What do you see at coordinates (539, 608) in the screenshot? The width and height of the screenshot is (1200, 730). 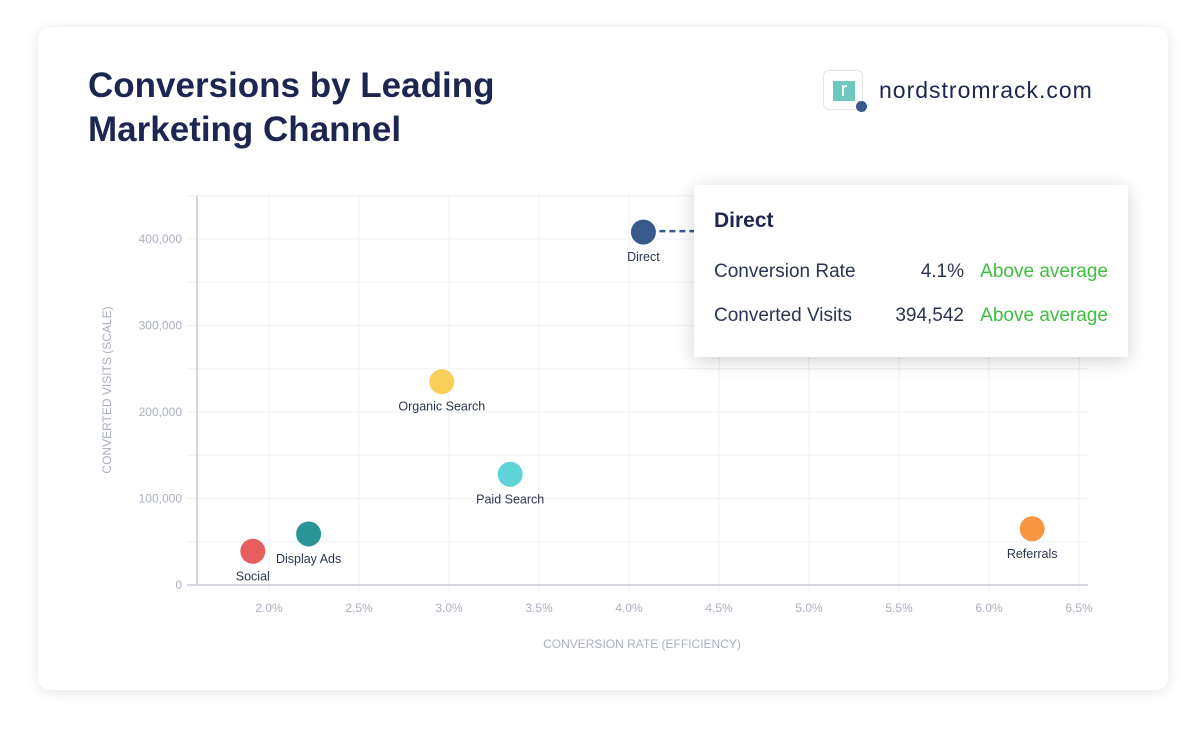 I see `x-tick-label: 3.5%` at bounding box center [539, 608].